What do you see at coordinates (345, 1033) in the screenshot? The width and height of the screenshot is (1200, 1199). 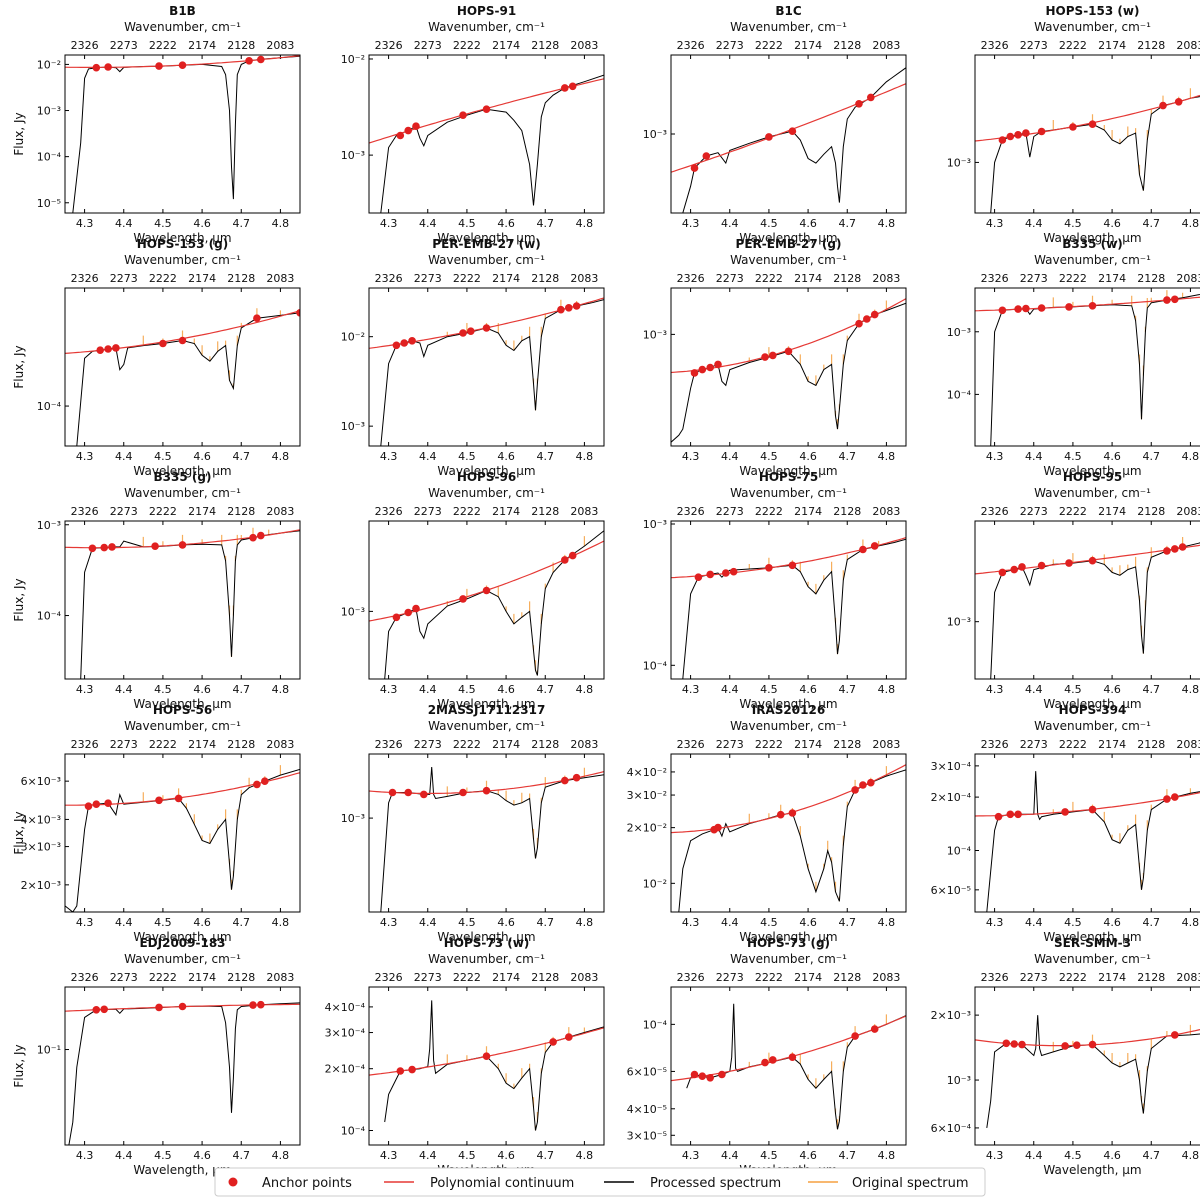 I see `y-tick-label: 3×10⁻⁴` at bounding box center [345, 1033].